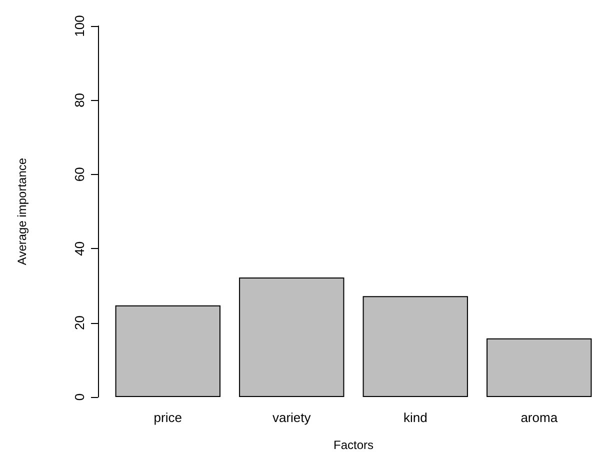  Describe the element at coordinates (539, 417) in the screenshot. I see `x-tick-label: aroma` at that location.